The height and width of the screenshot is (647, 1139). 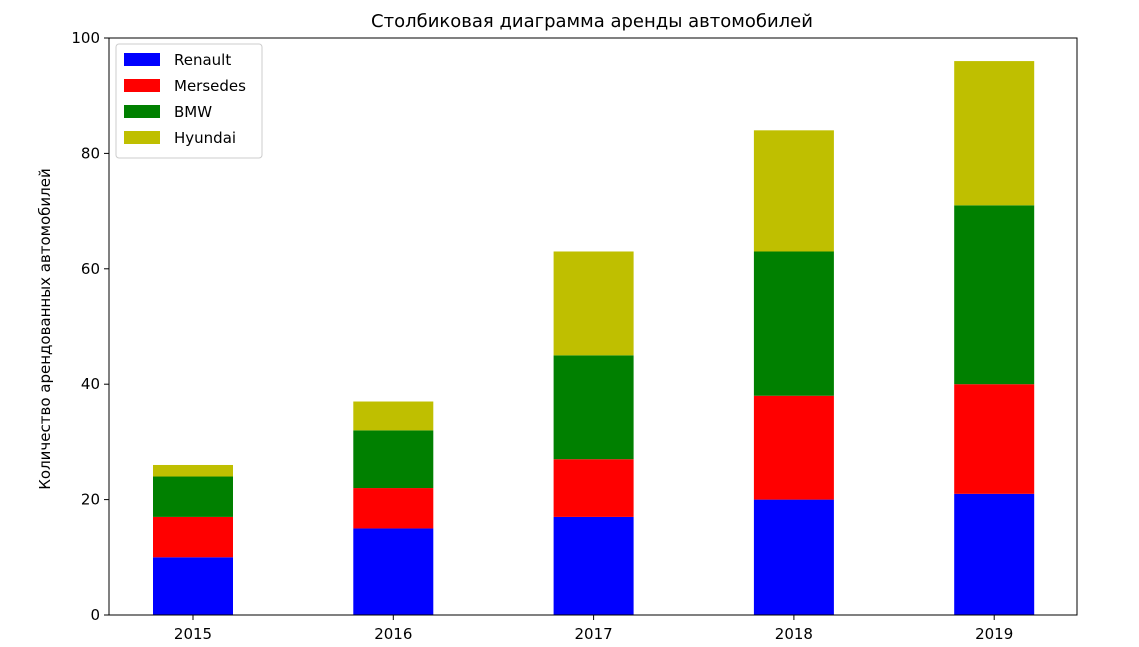 I want to click on legend-label-renault: Renault, so click(x=202, y=60).